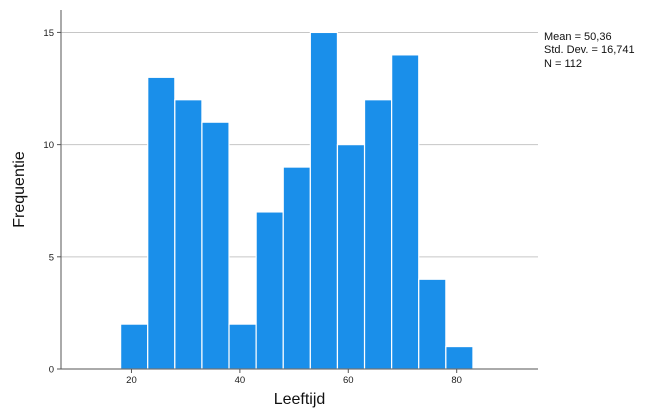  Describe the element at coordinates (348, 380) in the screenshot. I see `x-tick-label-60: 60` at that location.